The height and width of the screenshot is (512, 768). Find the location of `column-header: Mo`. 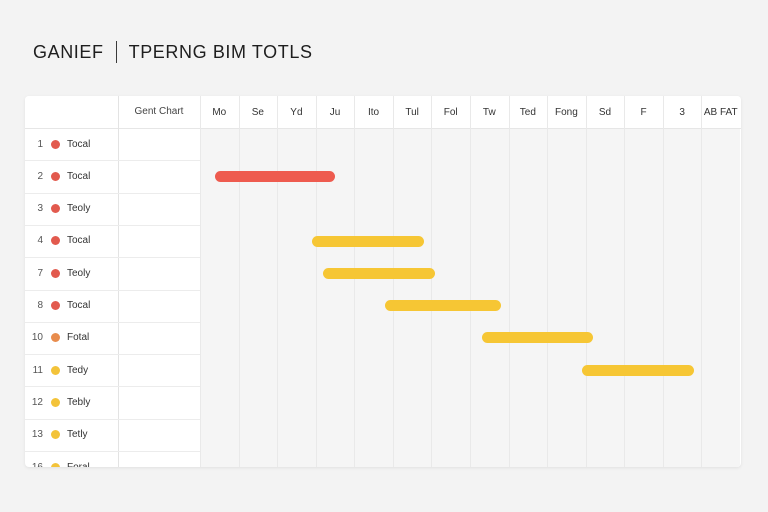

column-header: Mo is located at coordinates (219, 112).